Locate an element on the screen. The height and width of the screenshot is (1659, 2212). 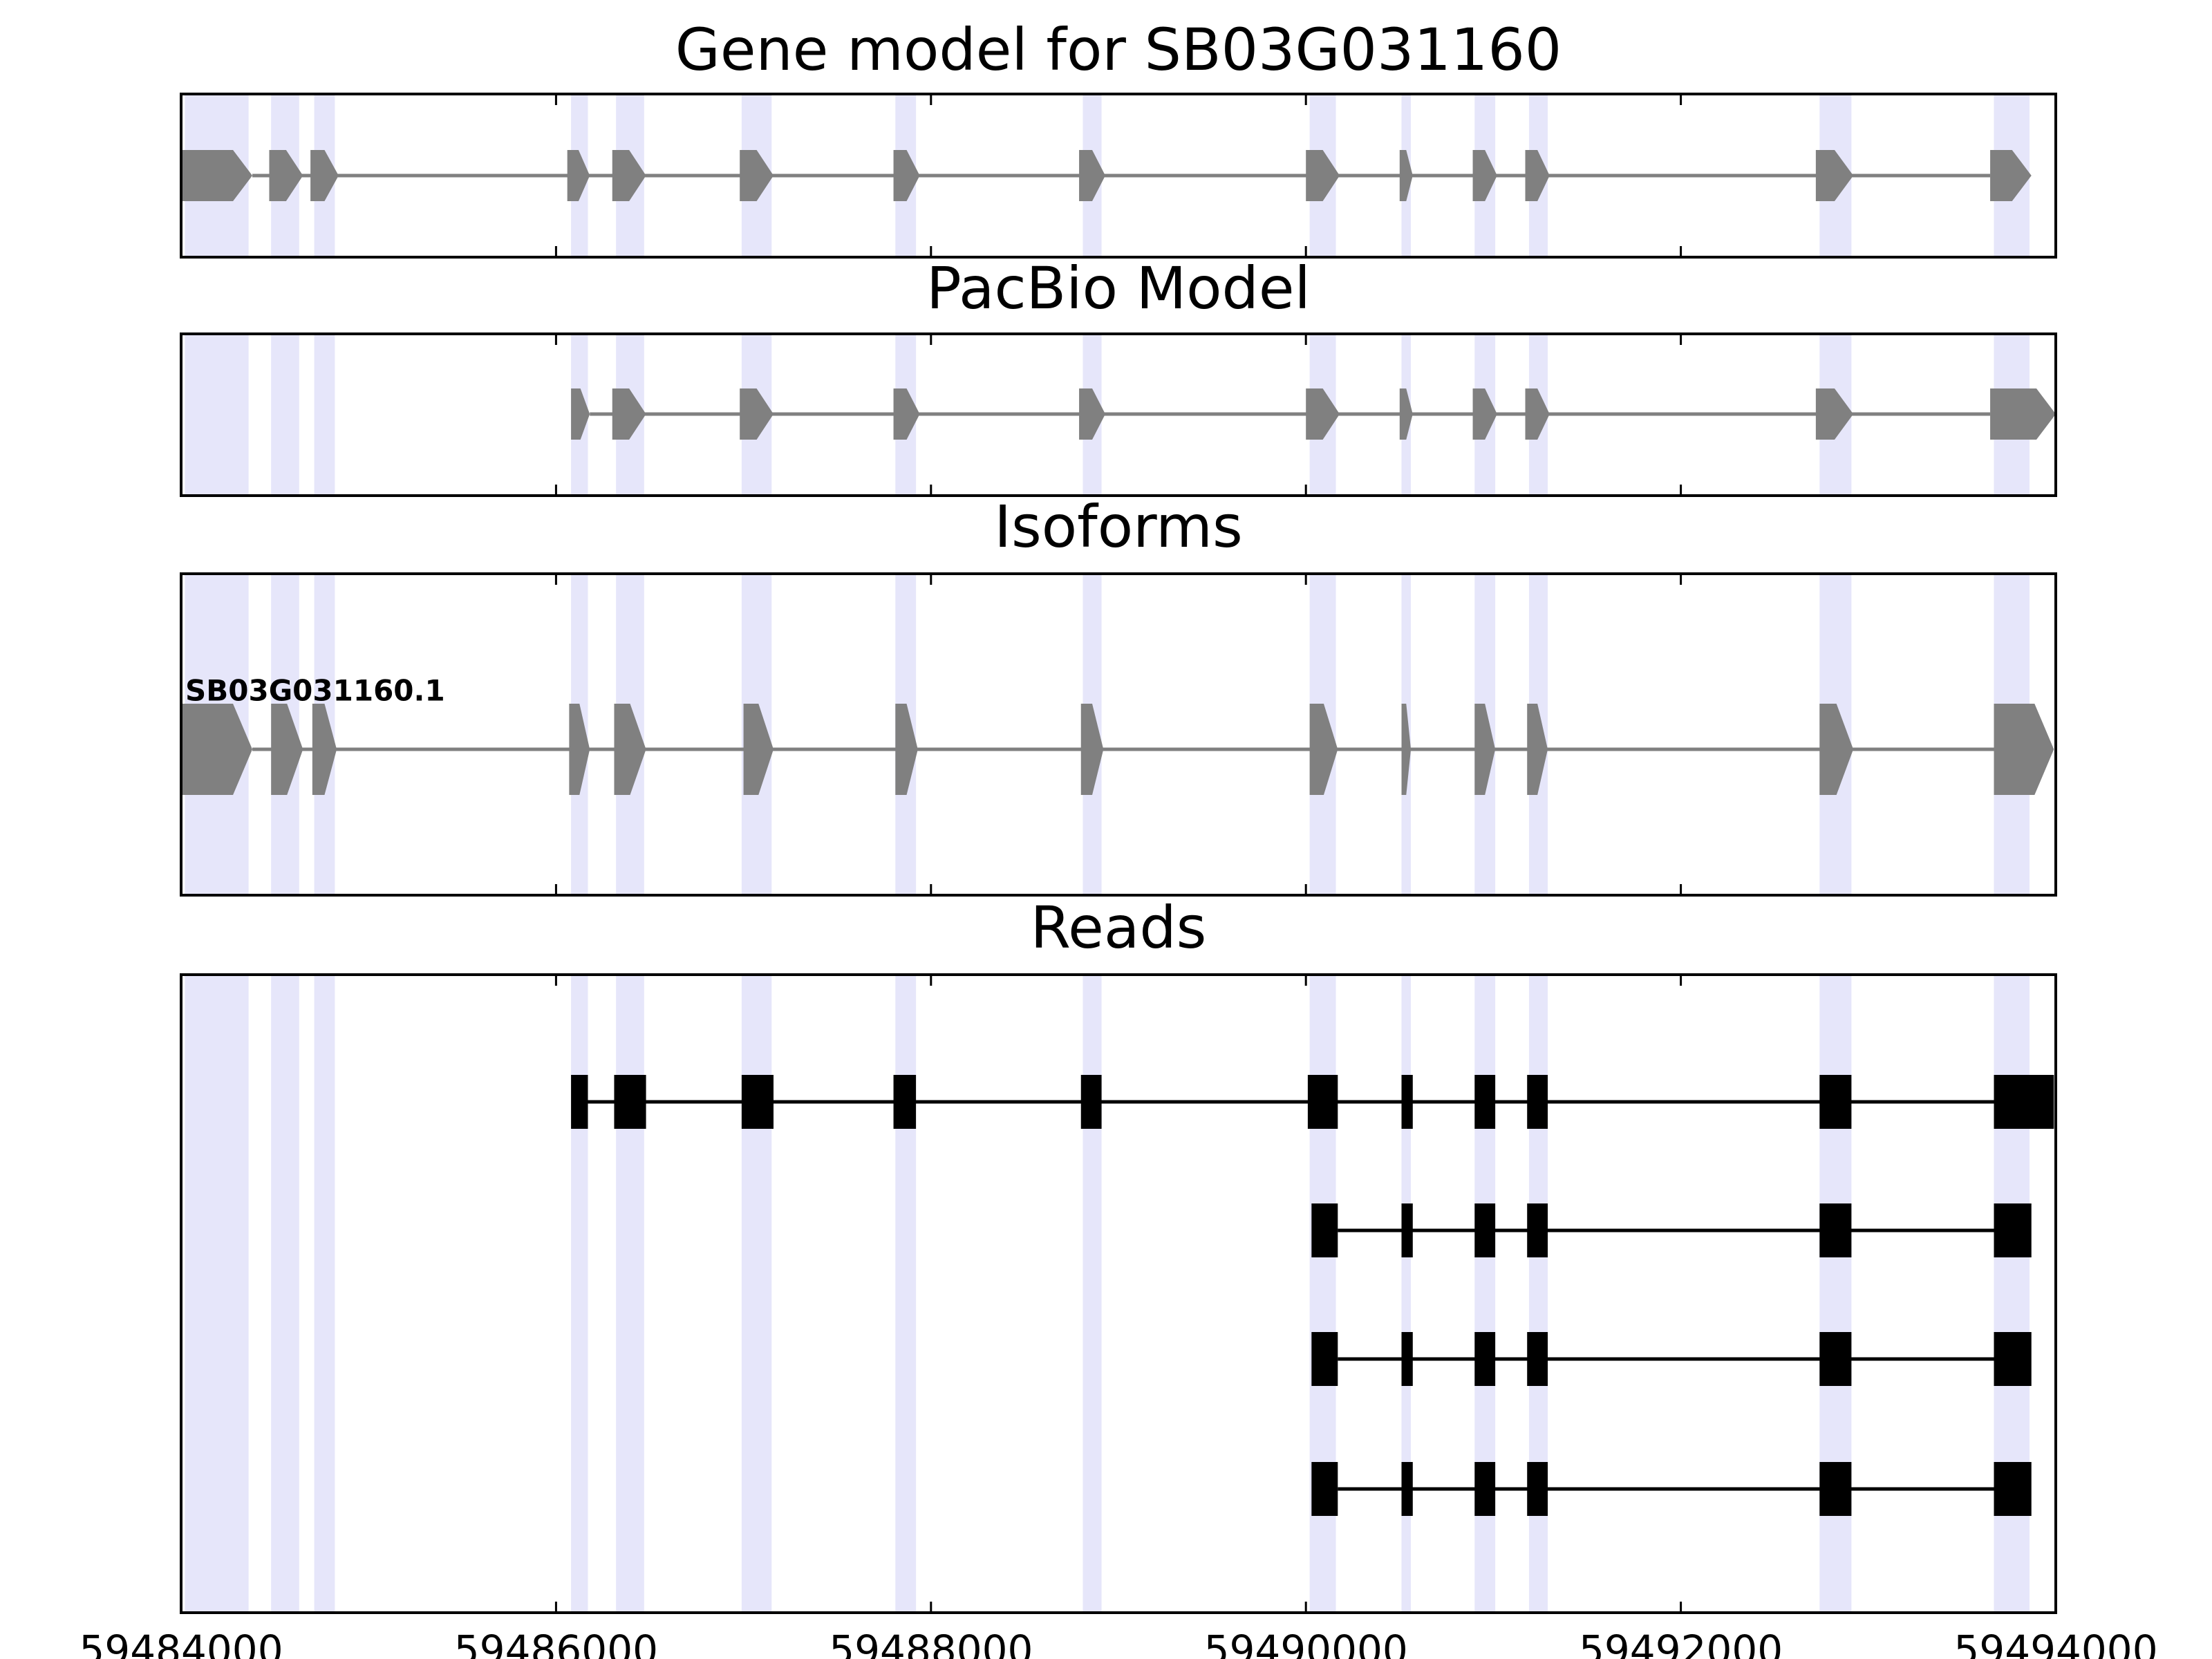
x-tick-label: 59488000 is located at coordinates (931, 1643).